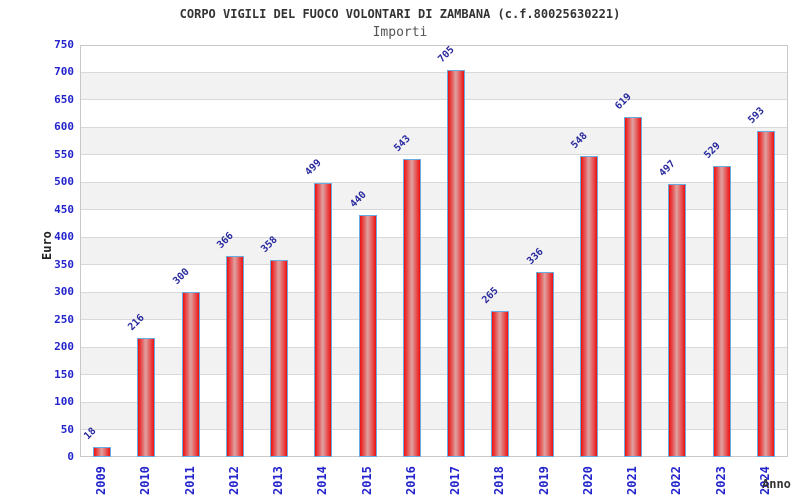  What do you see at coordinates (64, 44) in the screenshot?
I see `y-tick-label: 750` at bounding box center [64, 44].